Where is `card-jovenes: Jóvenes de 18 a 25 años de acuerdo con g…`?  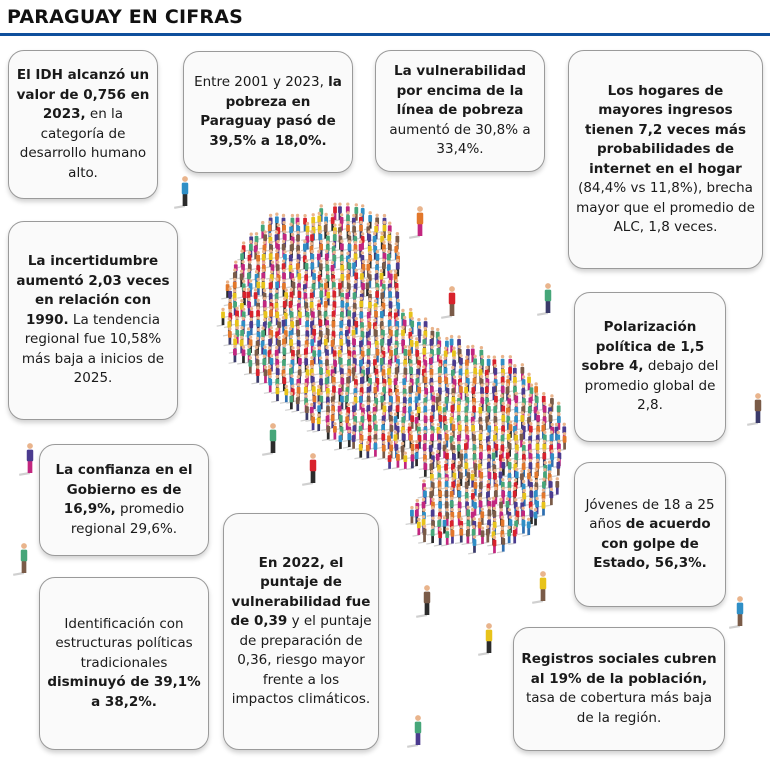 card-jovenes: Jóvenes de 18 a 25 años de acuerdo con g… is located at coordinates (650, 534).